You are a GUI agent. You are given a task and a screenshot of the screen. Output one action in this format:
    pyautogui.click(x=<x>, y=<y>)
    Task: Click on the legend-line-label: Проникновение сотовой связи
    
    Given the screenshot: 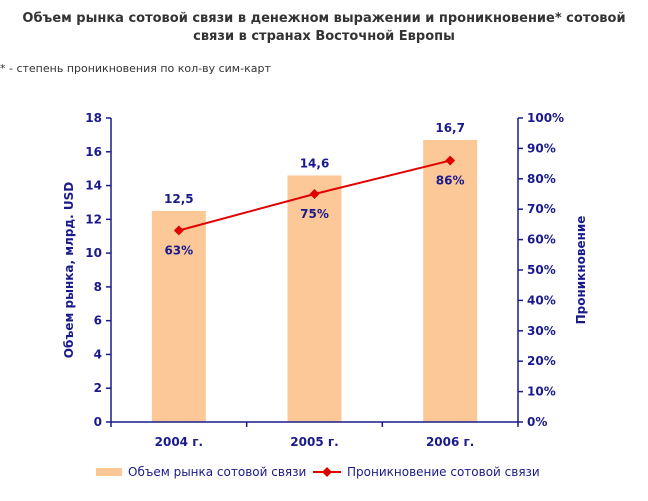 What is the action you would take?
    pyautogui.click(x=443, y=472)
    